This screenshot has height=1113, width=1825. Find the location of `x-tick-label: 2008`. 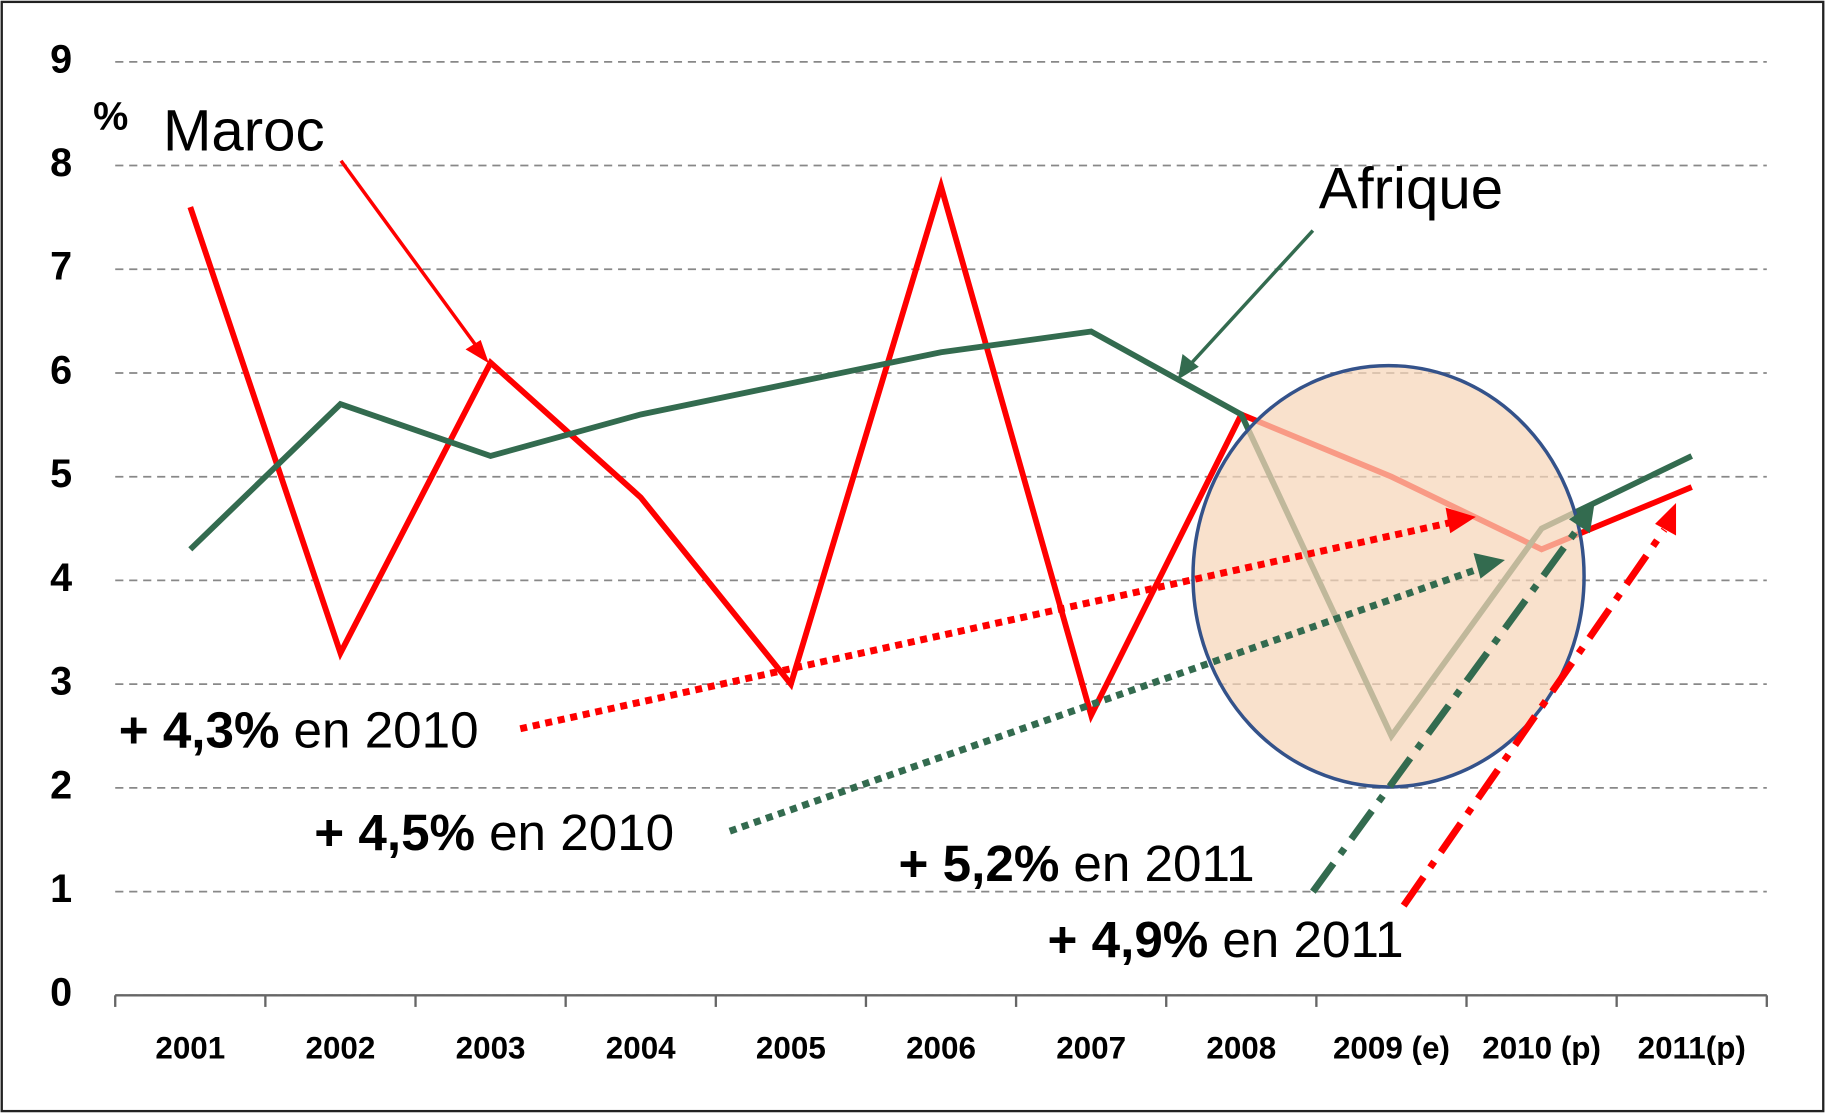

x-tick-label: 2008 is located at coordinates (1241, 1047).